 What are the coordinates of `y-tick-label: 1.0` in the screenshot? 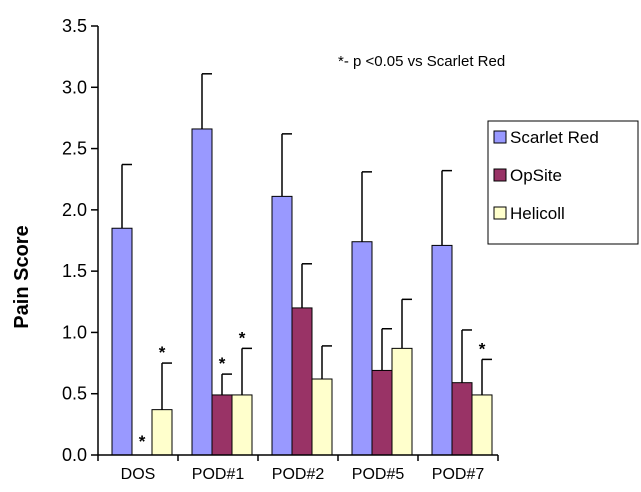 It's located at (74, 332).